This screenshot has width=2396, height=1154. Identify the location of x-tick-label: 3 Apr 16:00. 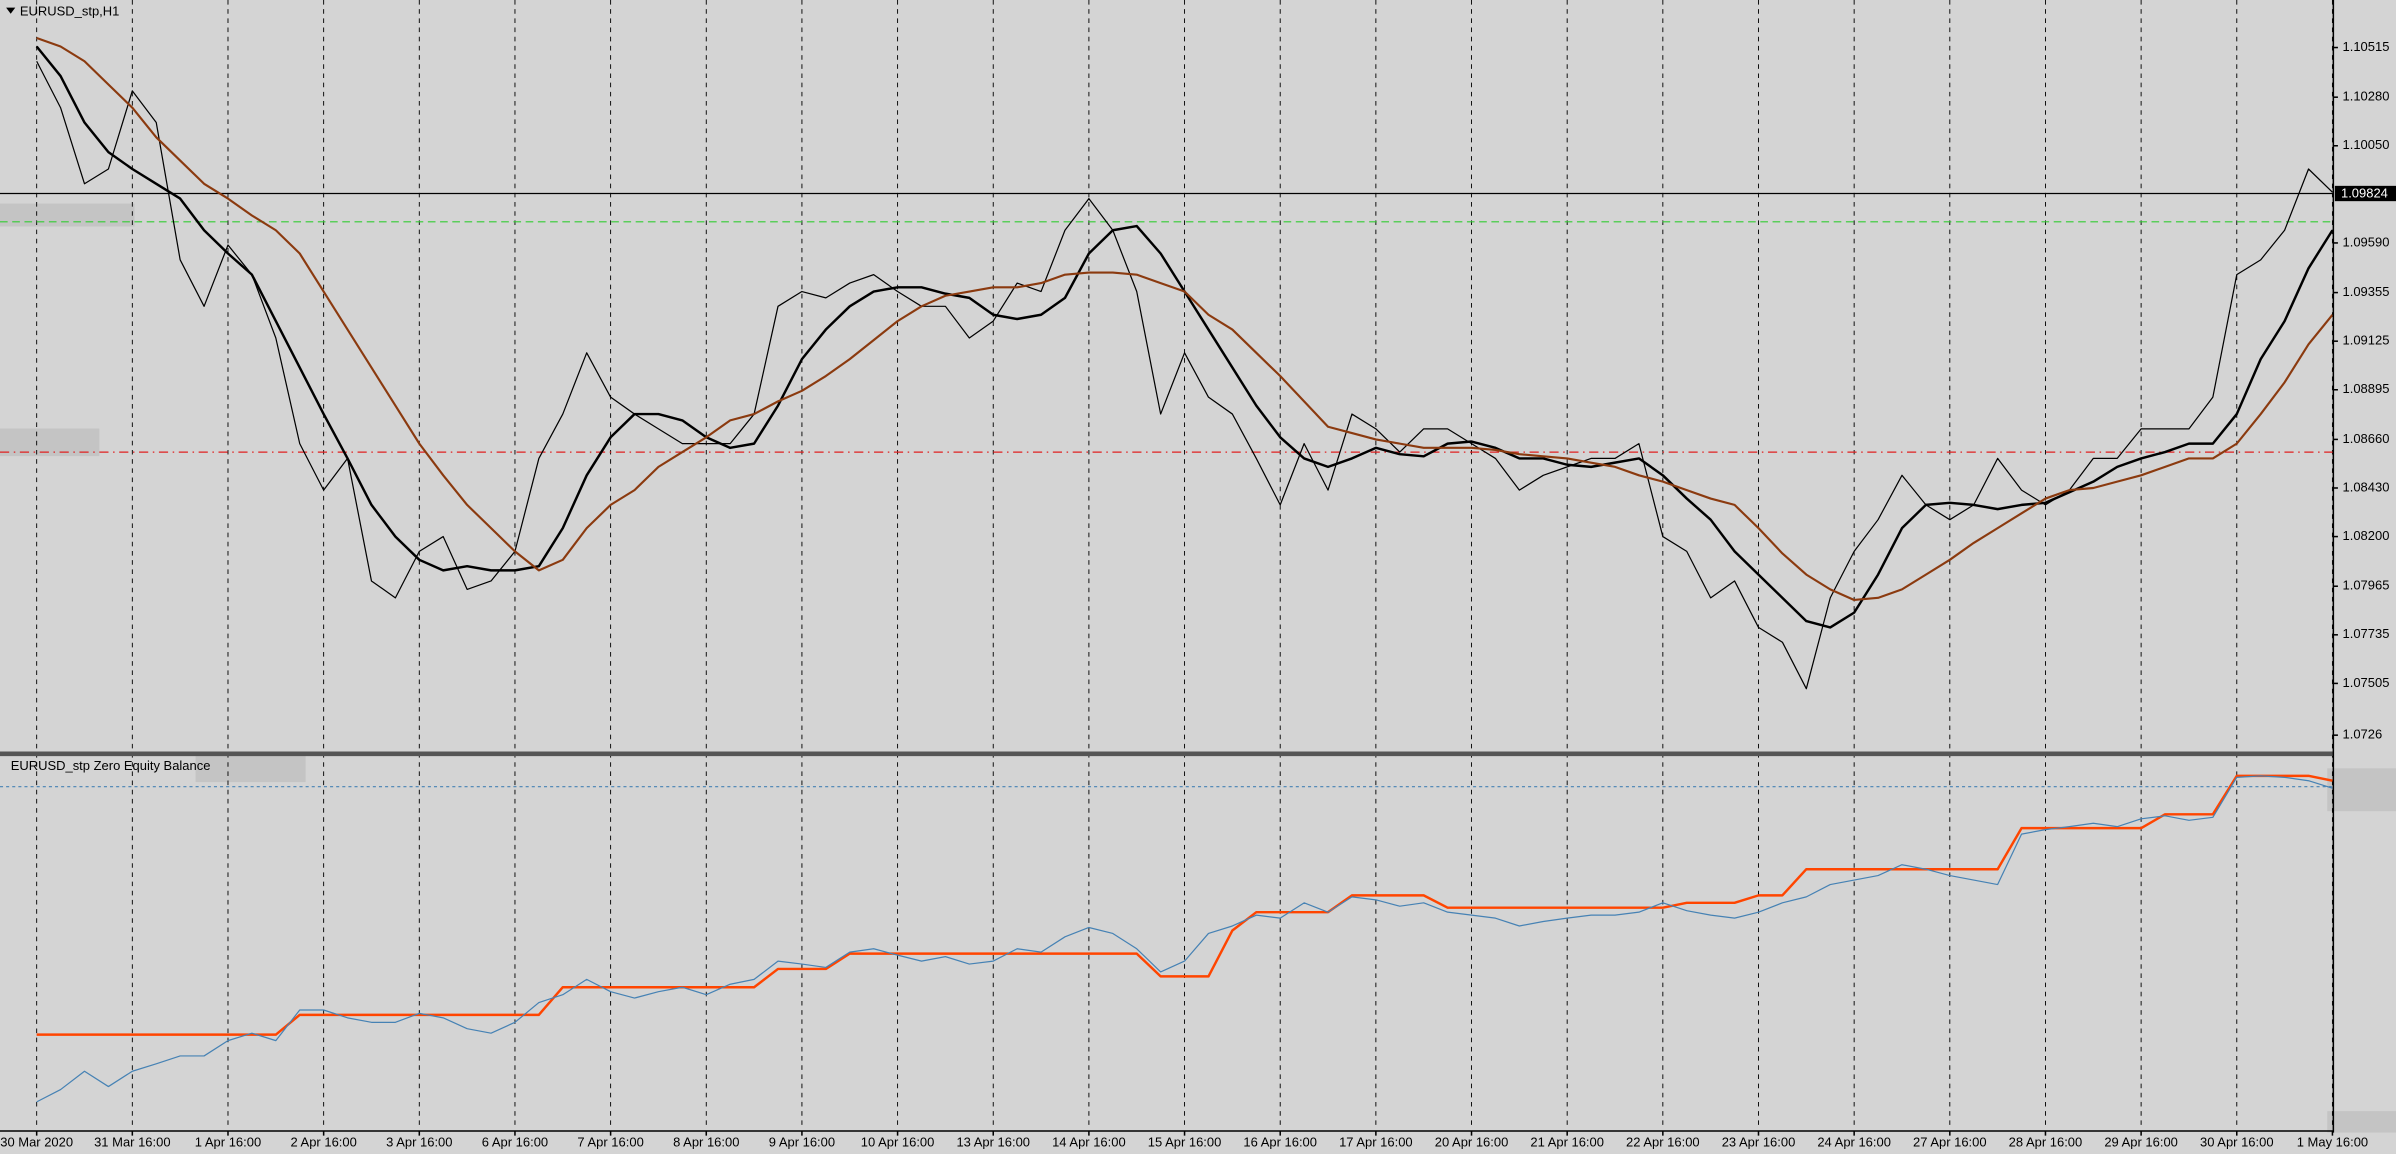
(419, 1142).